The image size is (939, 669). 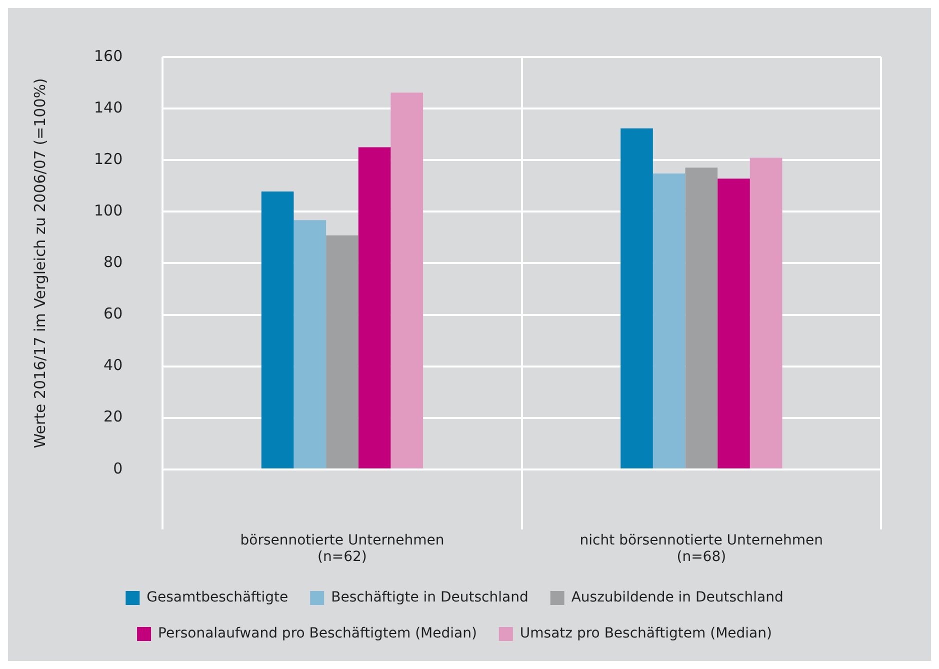 What do you see at coordinates (429, 598) in the screenshot?
I see `legend-label: Beschäftigte in Deutschland` at bounding box center [429, 598].